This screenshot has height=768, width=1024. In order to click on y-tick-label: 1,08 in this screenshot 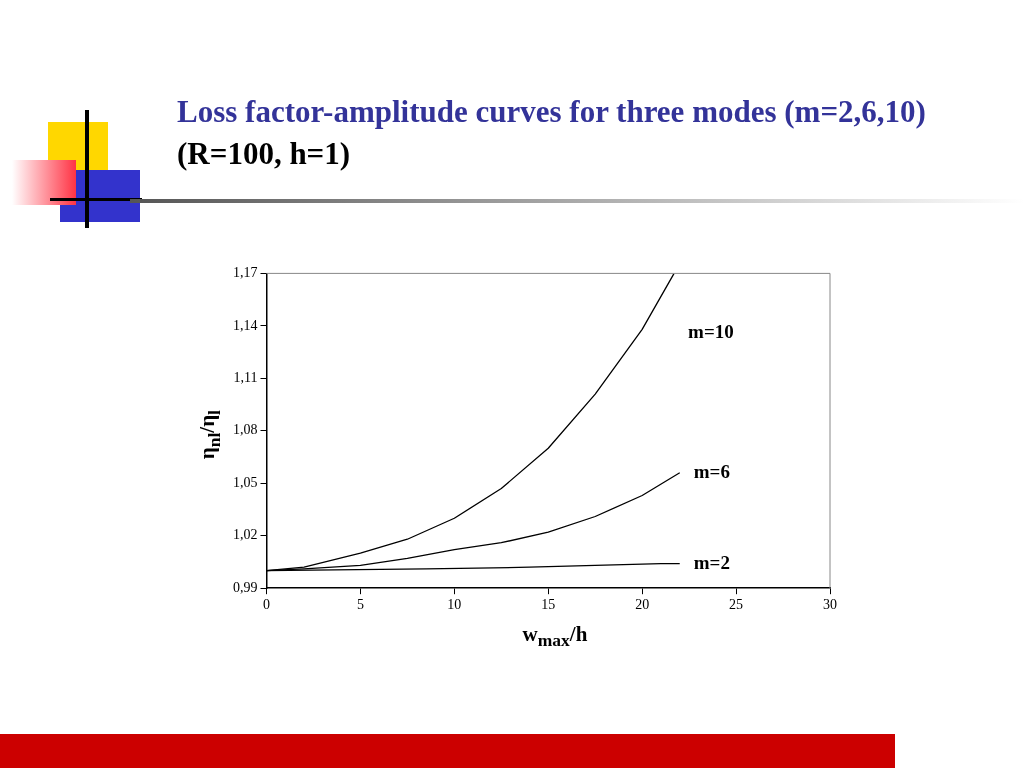, I will do `click(245, 430)`.